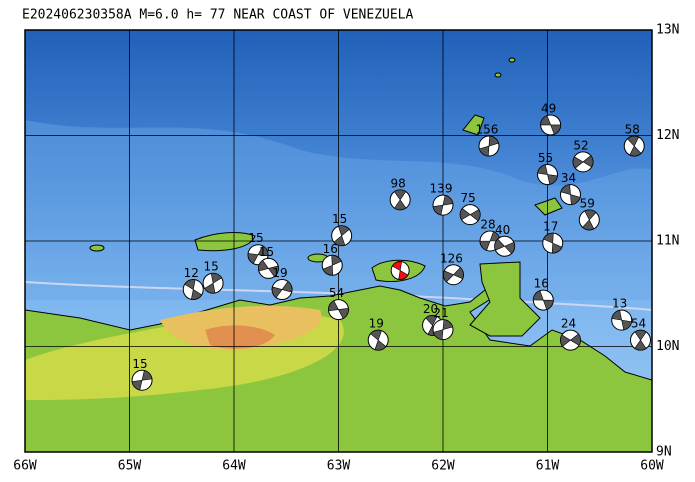 The height and width of the screenshot is (482, 695). I want to click on tobago, so click(548, 206).